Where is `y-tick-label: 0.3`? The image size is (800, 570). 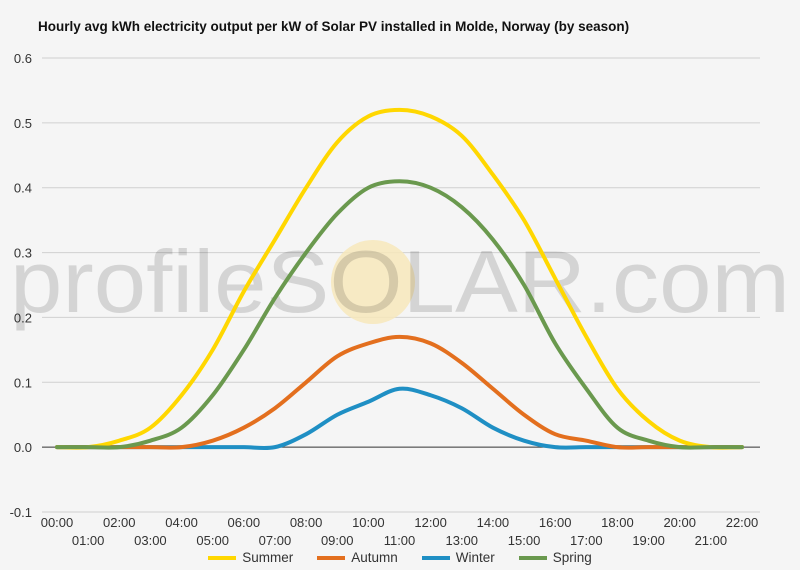
y-tick-label: 0.3 is located at coordinates (23, 253).